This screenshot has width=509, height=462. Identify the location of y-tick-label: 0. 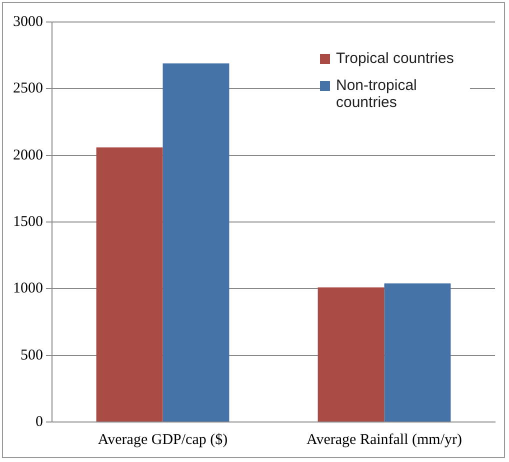
(39, 422).